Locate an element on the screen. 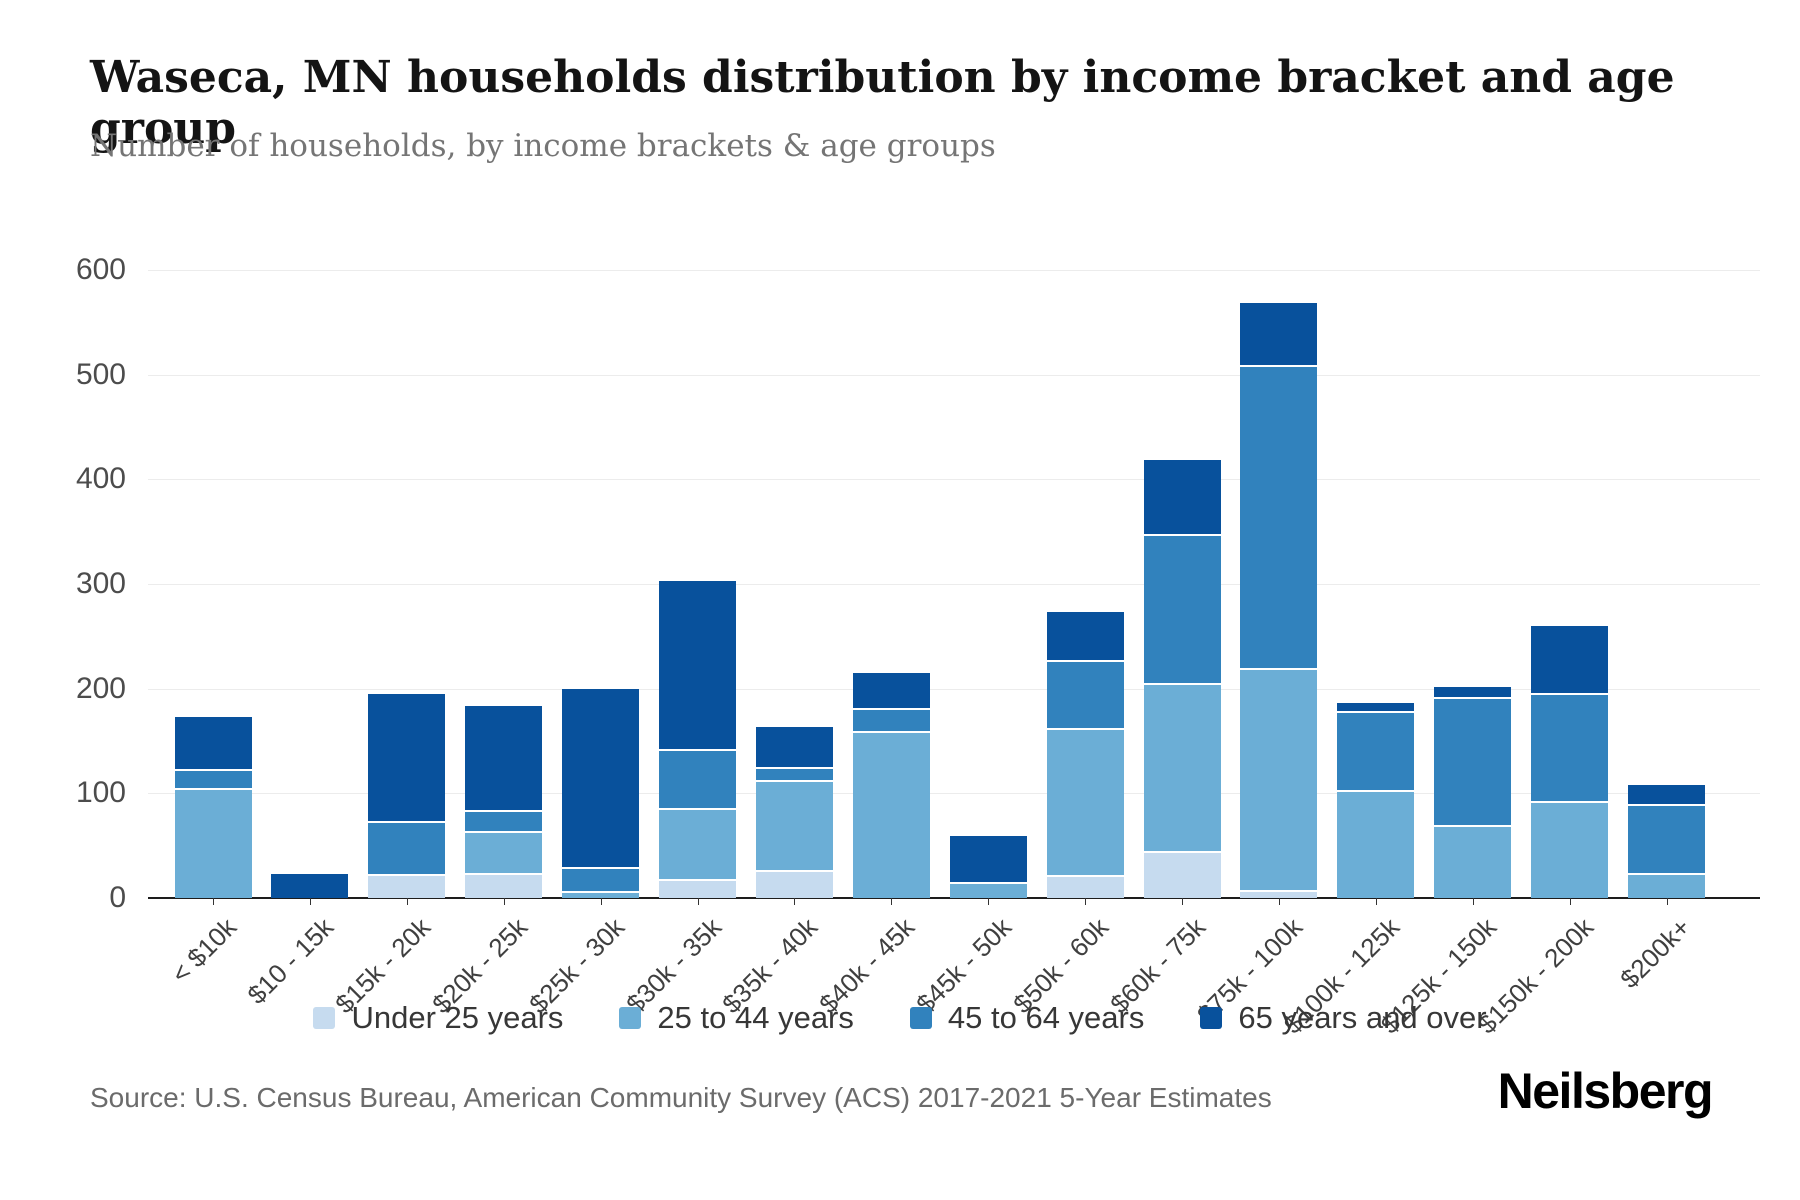  bar-segment-25-to-44-years-$75k-100k is located at coordinates (1279, 778).